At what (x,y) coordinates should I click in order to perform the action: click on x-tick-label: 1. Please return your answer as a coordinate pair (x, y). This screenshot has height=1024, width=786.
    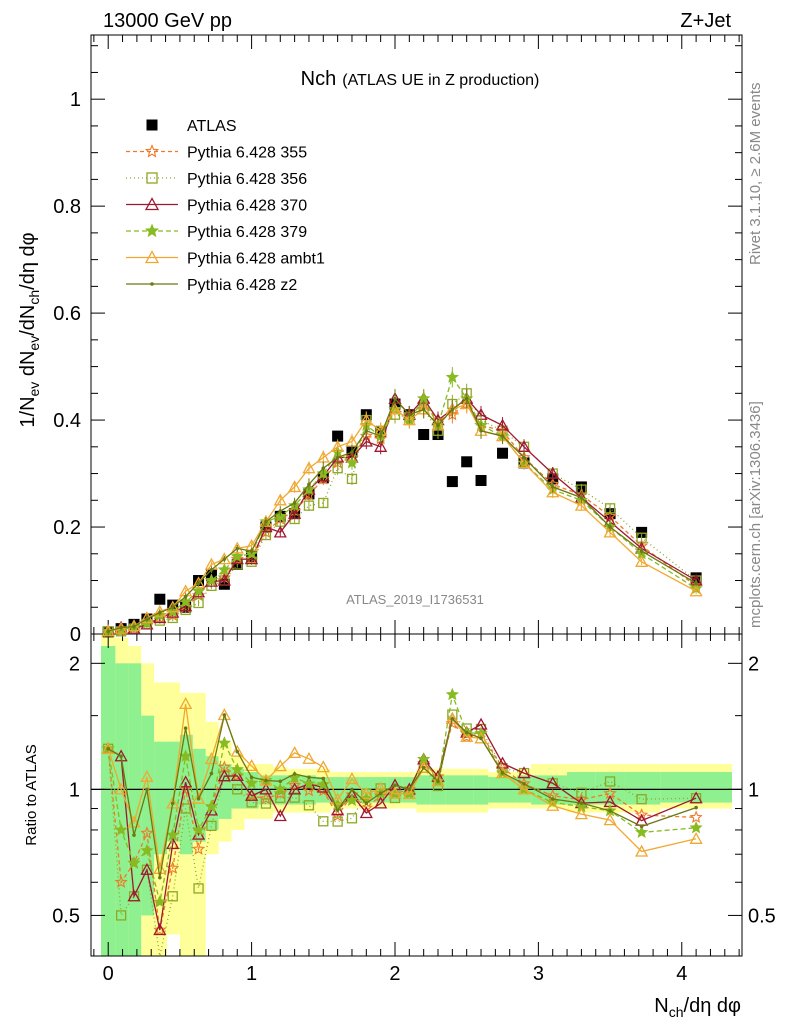
    Looking at the image, I should click on (251, 974).